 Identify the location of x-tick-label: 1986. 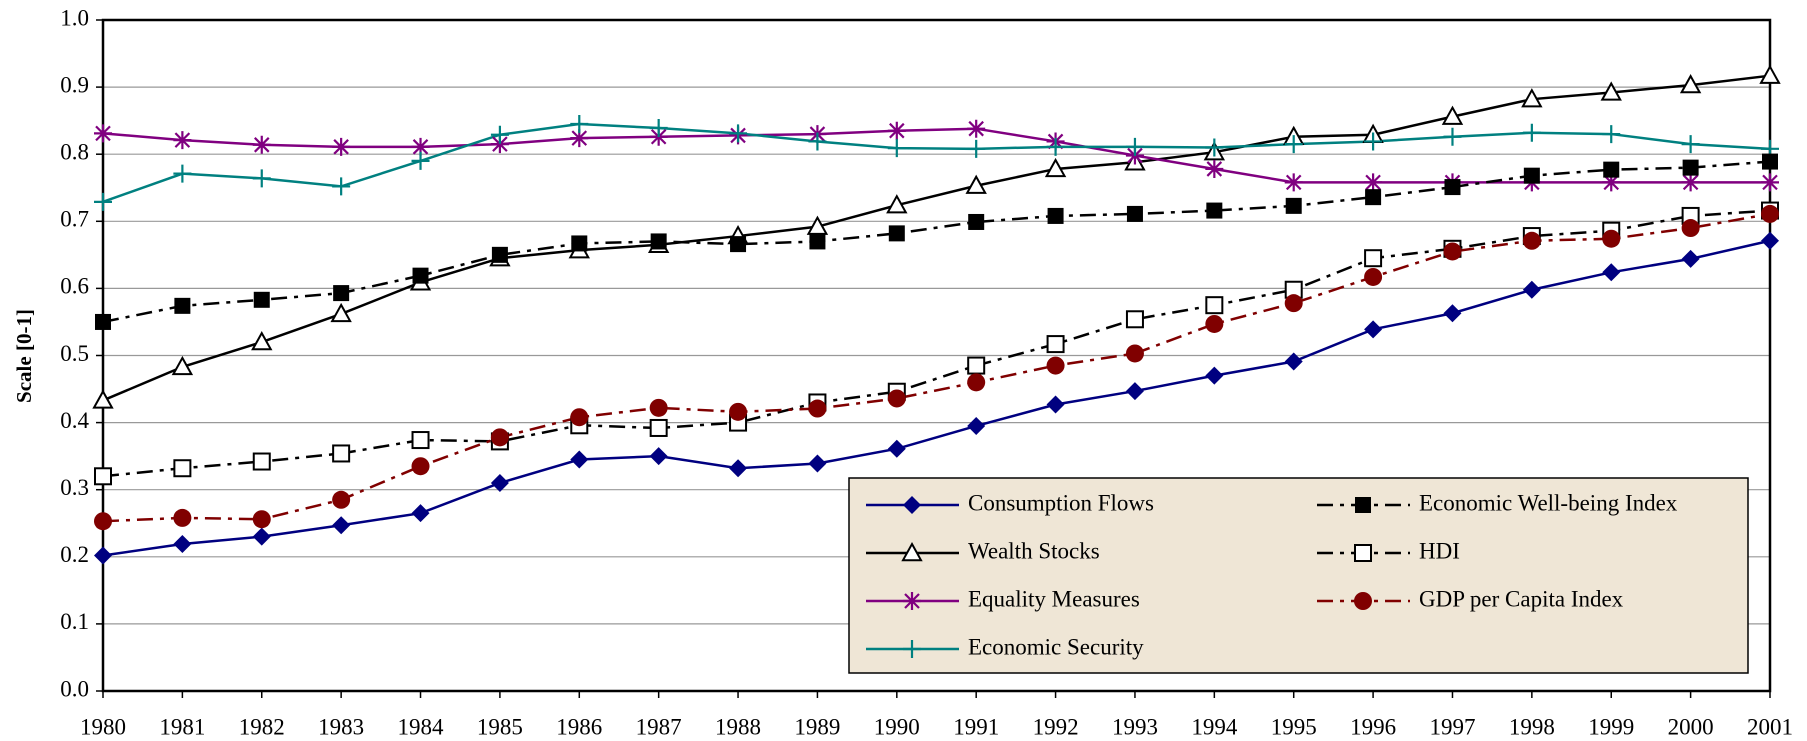
(579, 726).